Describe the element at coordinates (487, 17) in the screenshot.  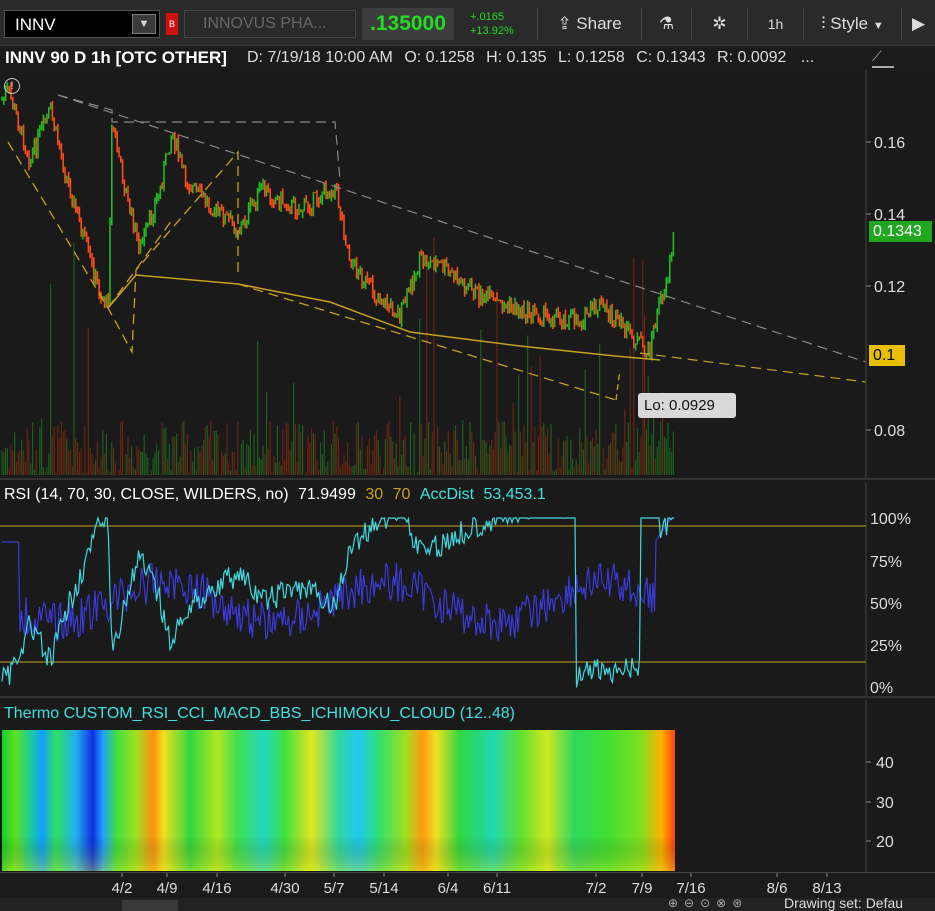
I see `change-value: +.0165` at that location.